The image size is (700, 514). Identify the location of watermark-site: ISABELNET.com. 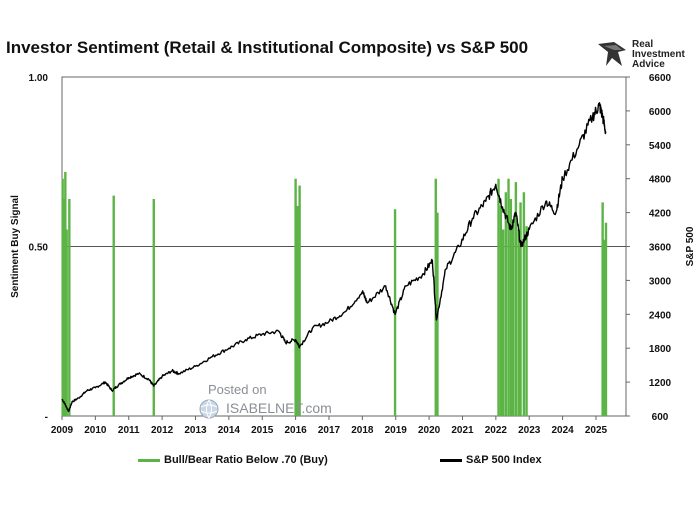
(279, 408).